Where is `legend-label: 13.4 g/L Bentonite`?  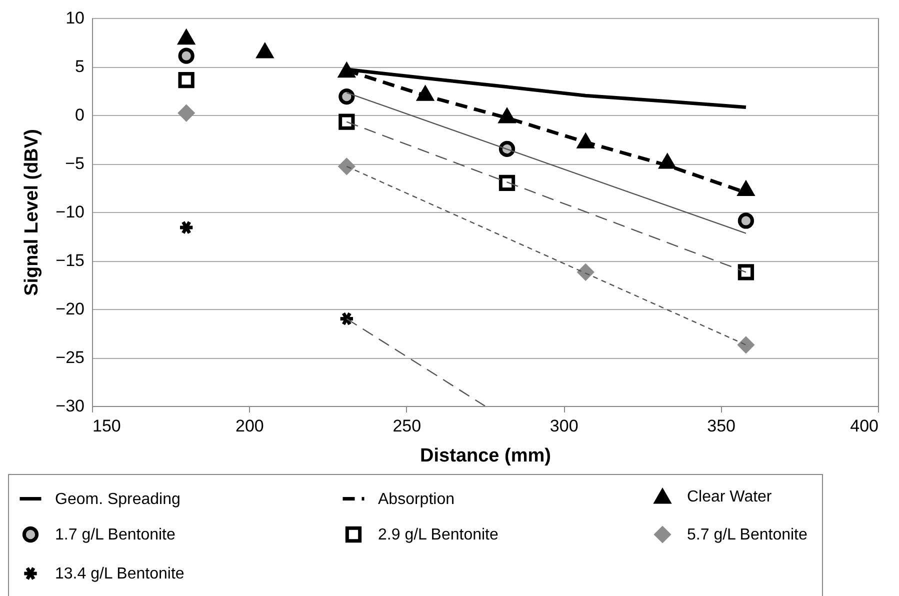
legend-label: 13.4 g/L Bentonite is located at coordinates (119, 574).